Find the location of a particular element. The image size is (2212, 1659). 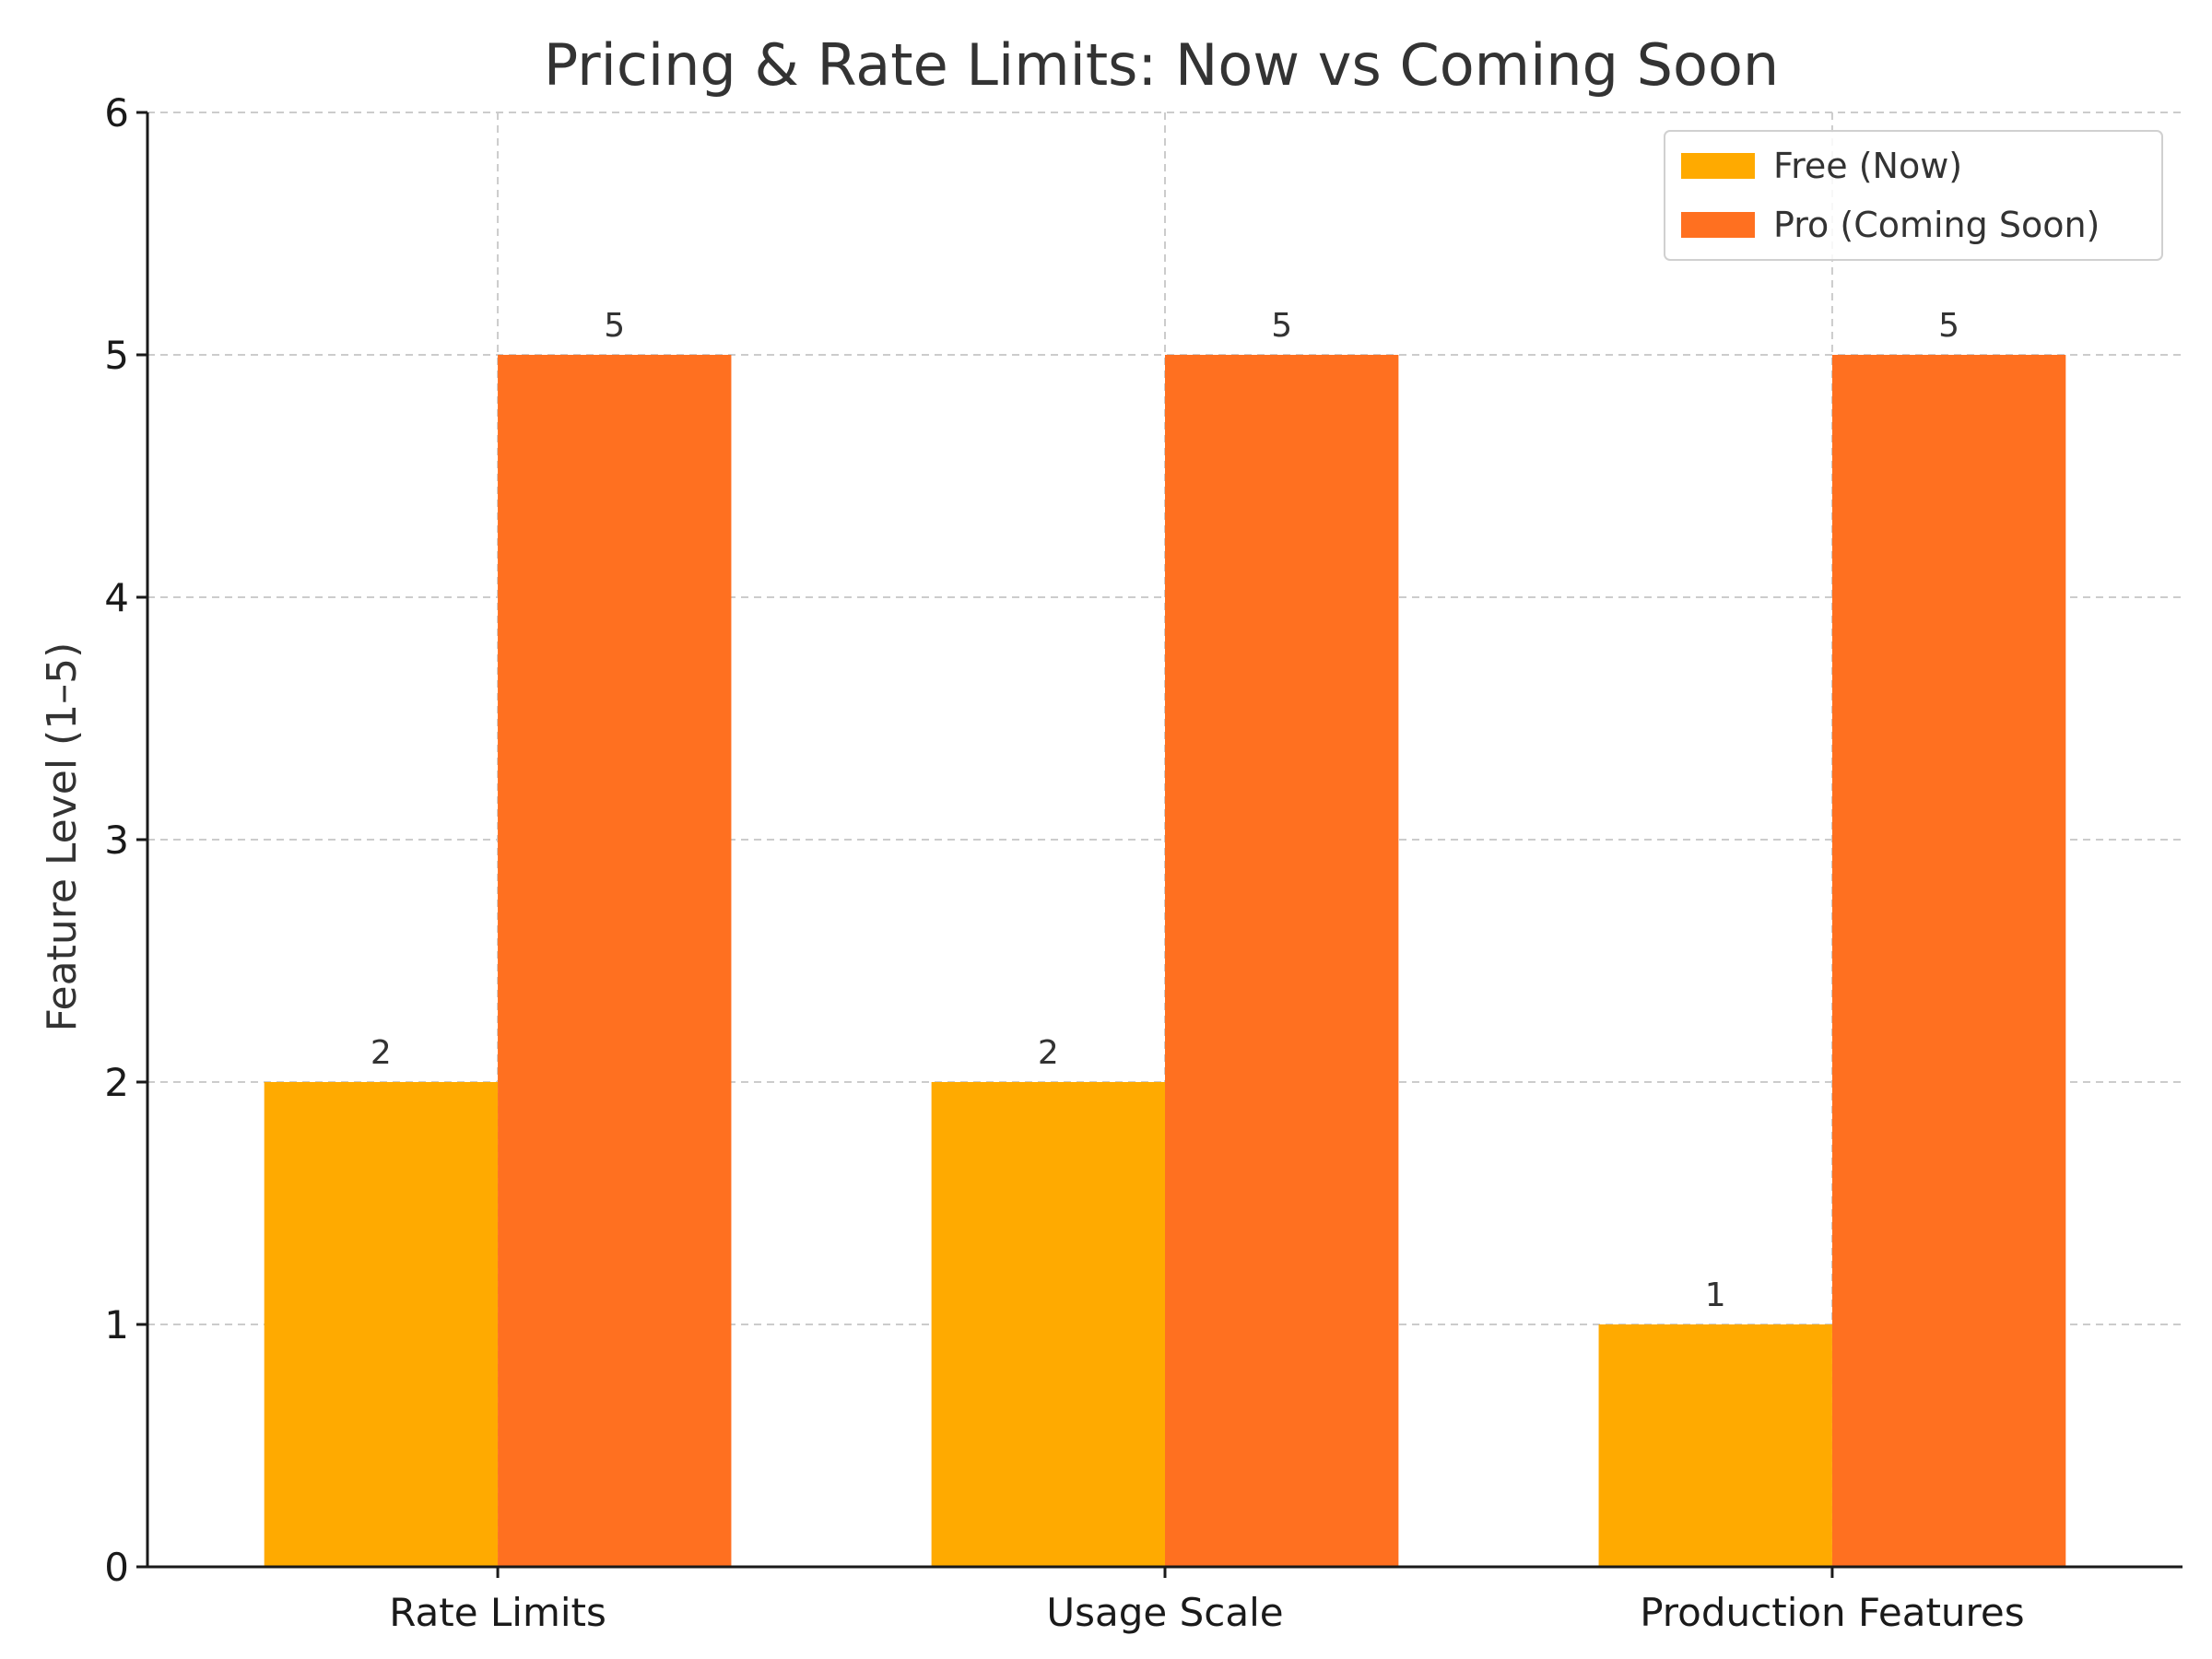

legend-box is located at coordinates (1913, 195).